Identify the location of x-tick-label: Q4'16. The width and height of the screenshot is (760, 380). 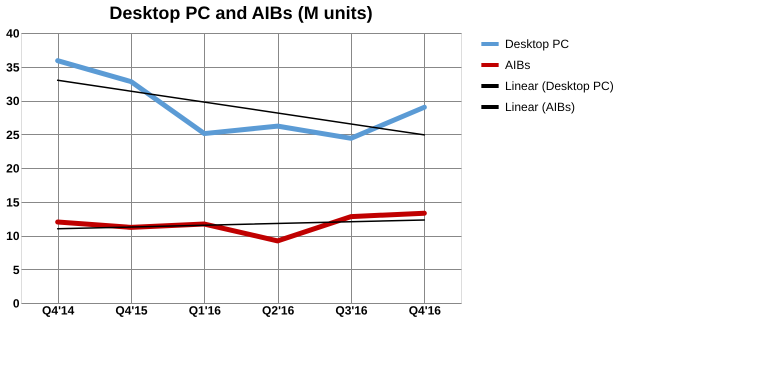
(425, 311).